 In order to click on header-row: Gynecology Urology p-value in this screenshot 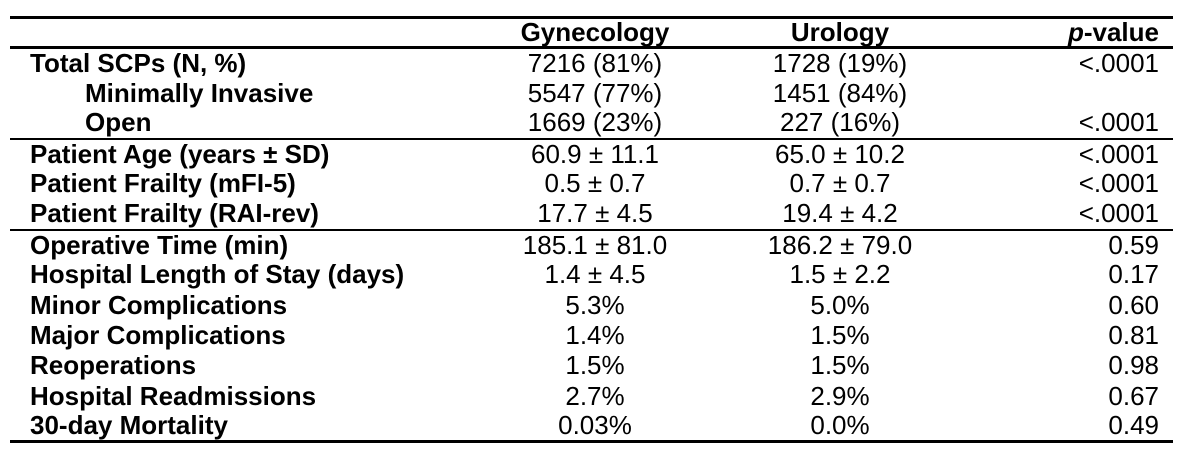, I will do `click(591, 33)`.